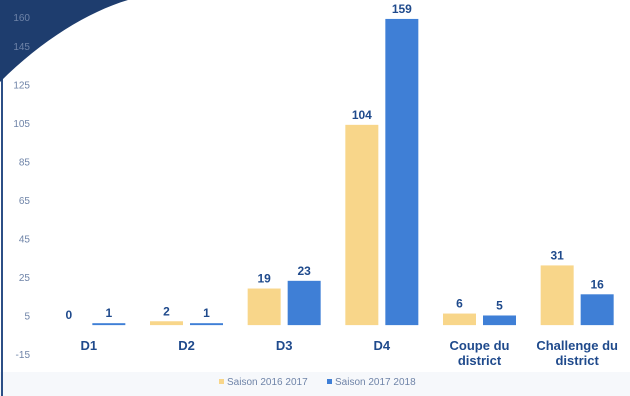 The height and width of the screenshot is (396, 630). What do you see at coordinates (264, 279) in the screenshot?
I see `data-label: 19` at bounding box center [264, 279].